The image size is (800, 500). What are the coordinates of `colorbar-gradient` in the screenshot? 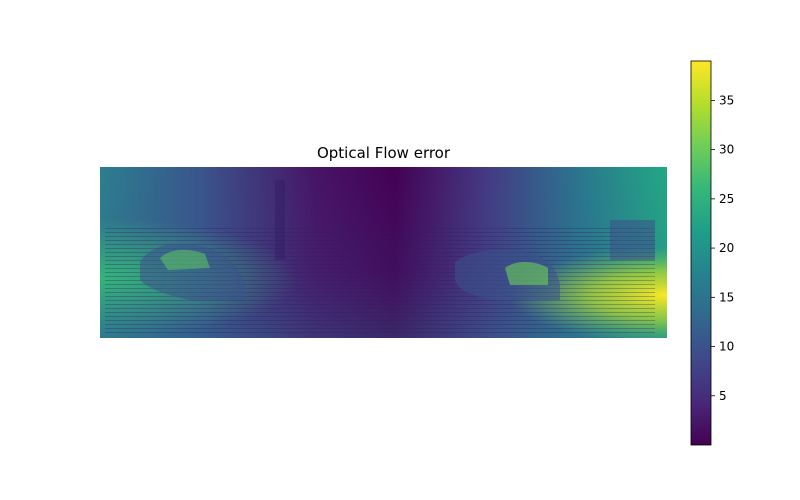 It's located at (701, 253).